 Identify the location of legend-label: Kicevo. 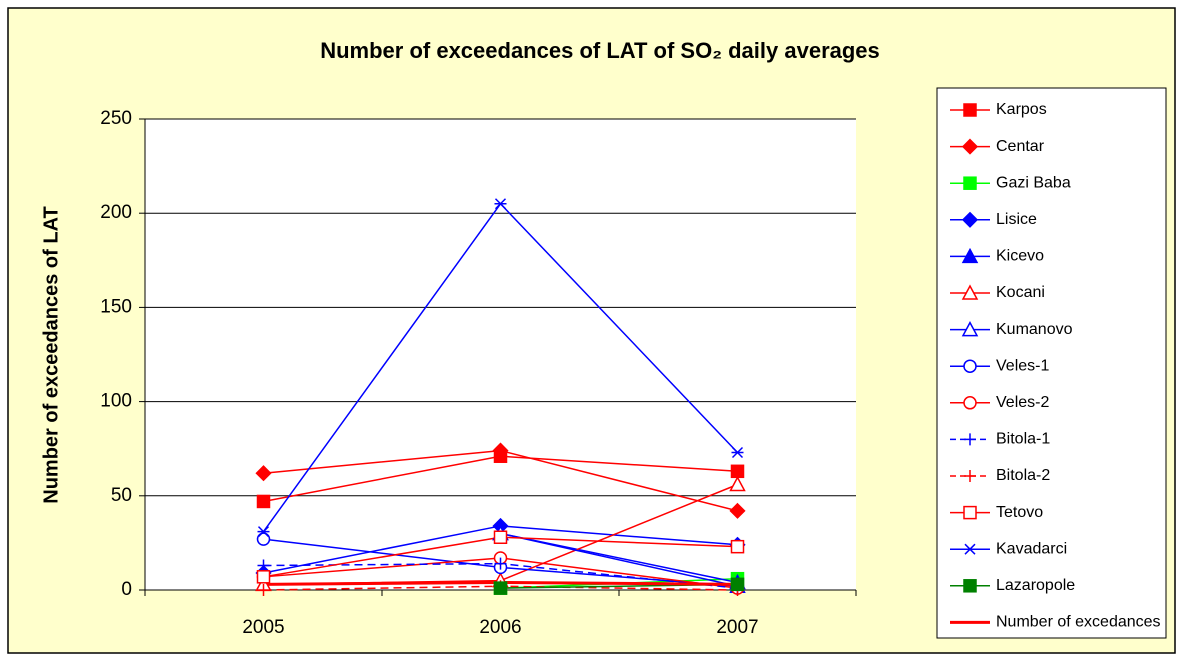
(1020, 256).